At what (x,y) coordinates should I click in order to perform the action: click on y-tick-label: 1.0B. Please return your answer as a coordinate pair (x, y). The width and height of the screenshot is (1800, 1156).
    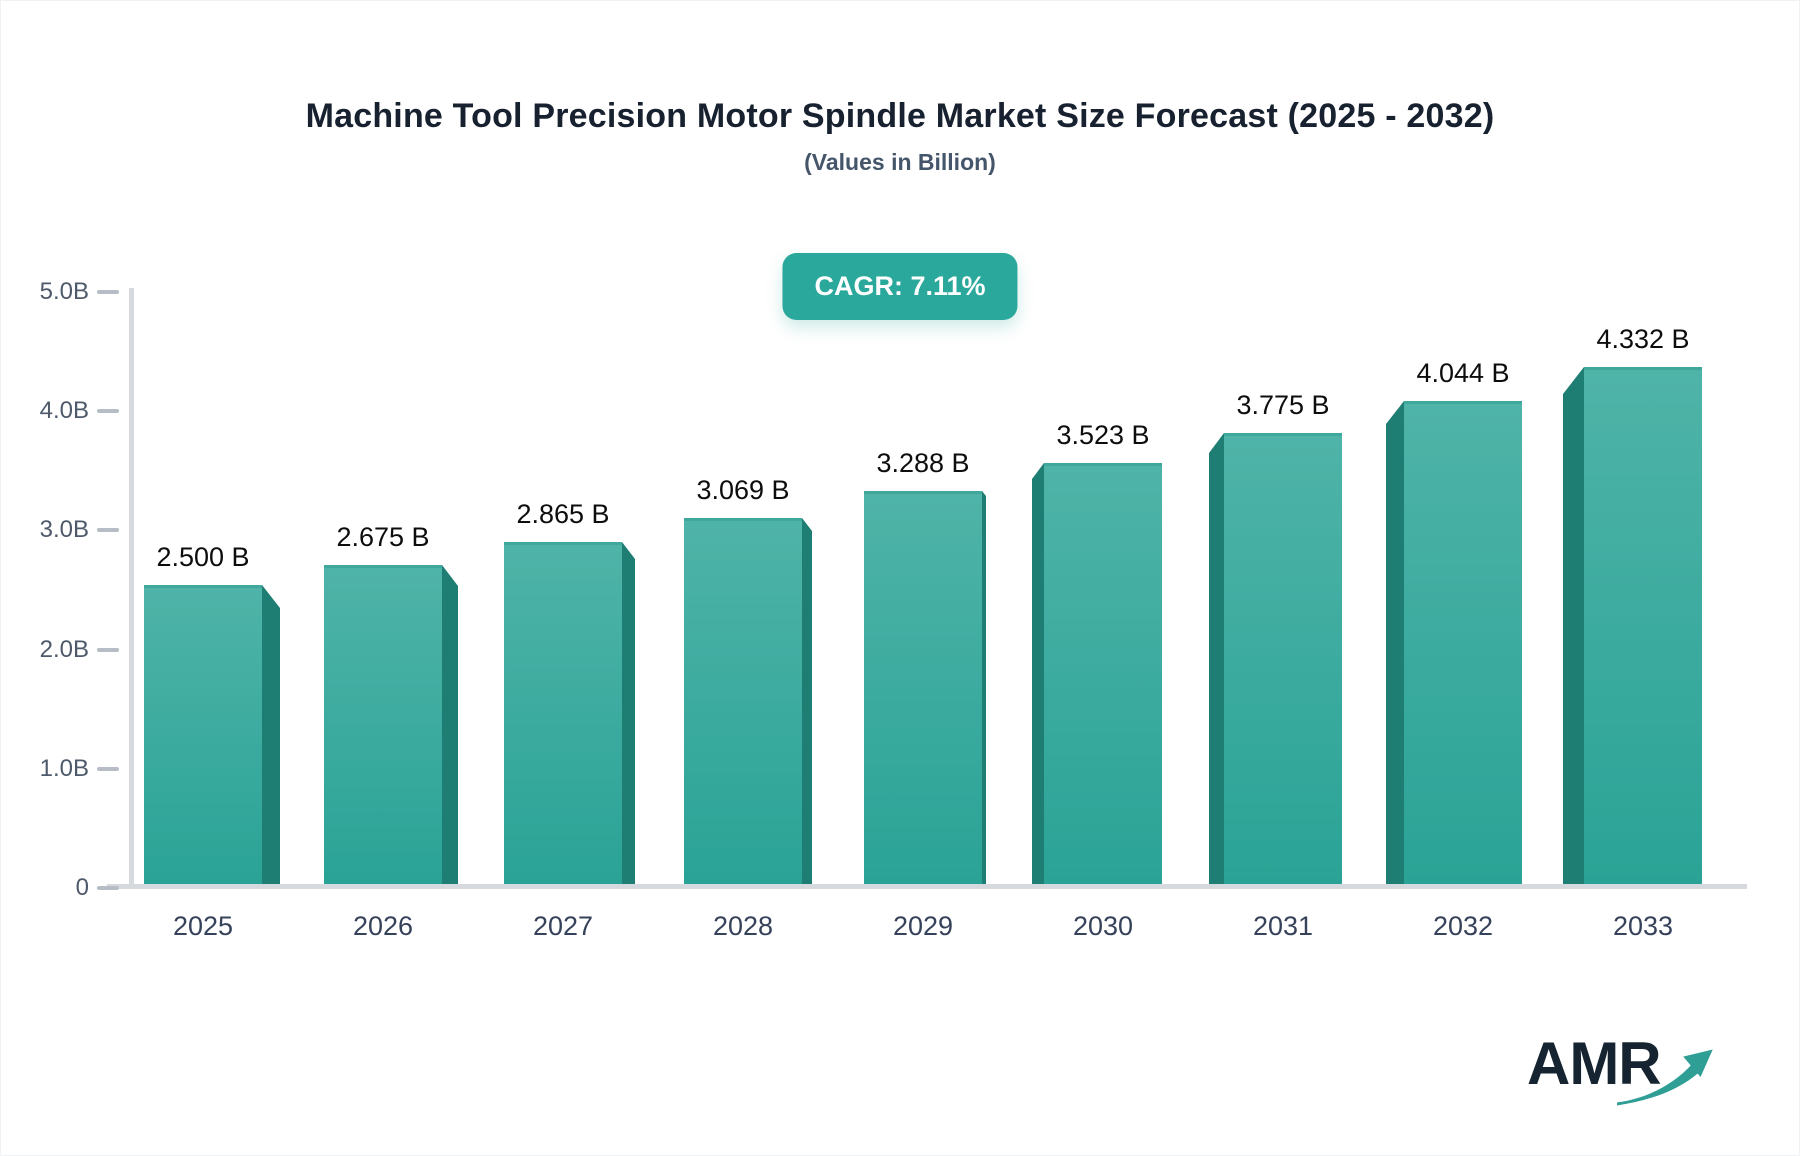
    Looking at the image, I should click on (64, 768).